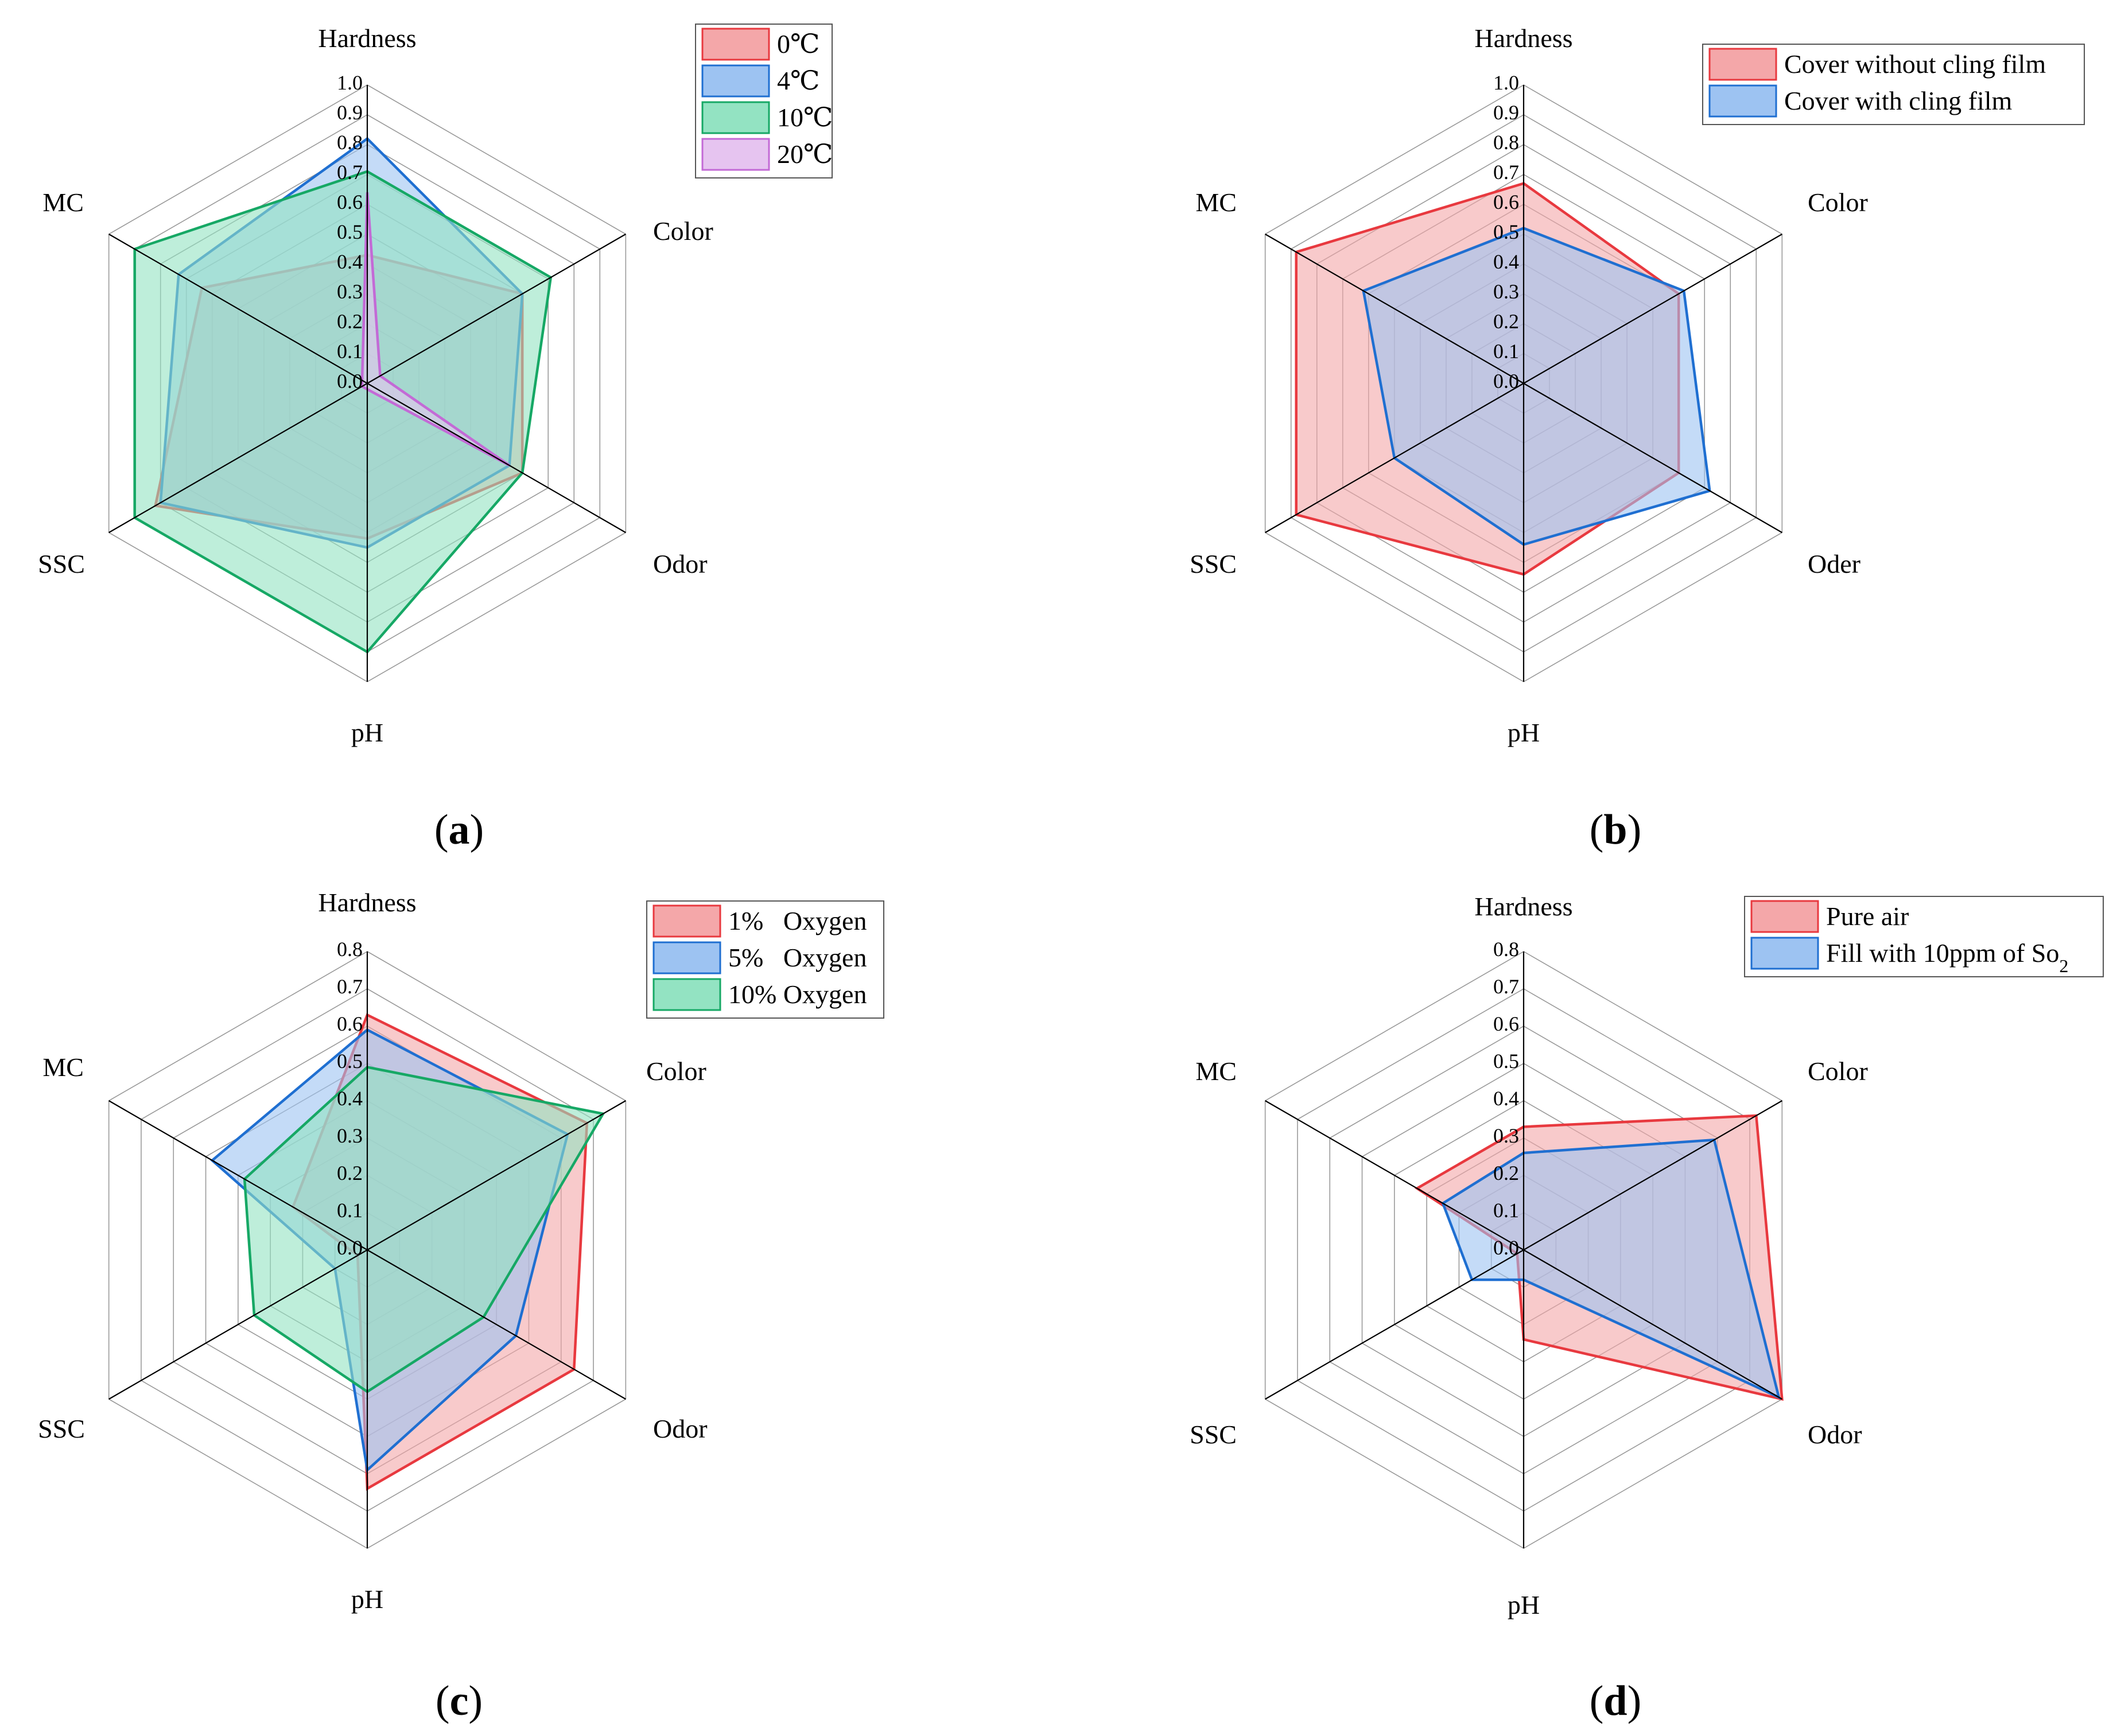 This screenshot has width=2113, height=1736. I want to click on legend-label-3: 10℃, so click(805, 118).